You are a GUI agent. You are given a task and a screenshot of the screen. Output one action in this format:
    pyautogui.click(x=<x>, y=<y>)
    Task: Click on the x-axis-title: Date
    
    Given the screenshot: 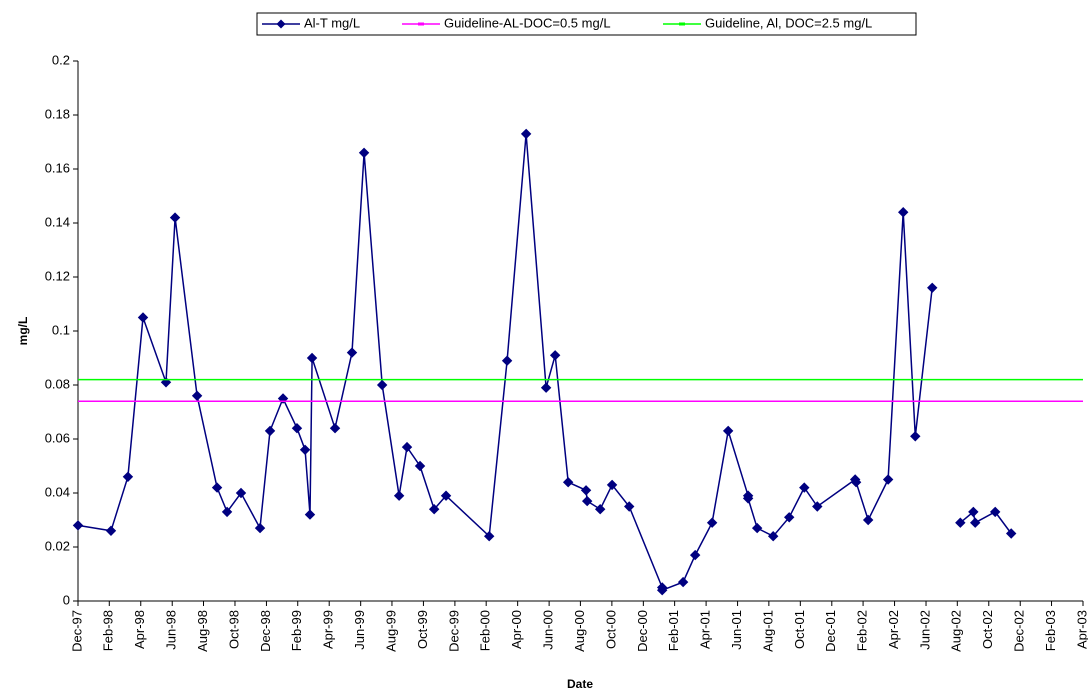 What is the action you would take?
    pyautogui.click(x=580, y=684)
    